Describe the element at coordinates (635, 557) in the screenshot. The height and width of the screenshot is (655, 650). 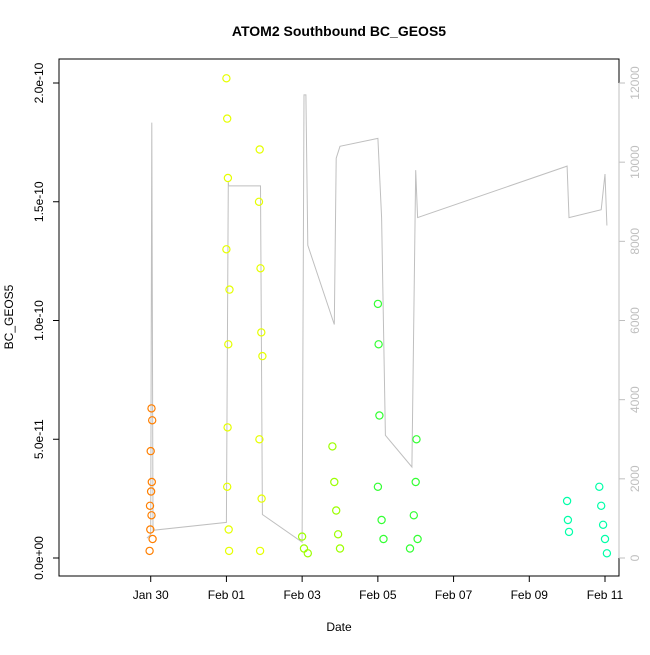
I see `secondary-y-tick-label: 0` at that location.